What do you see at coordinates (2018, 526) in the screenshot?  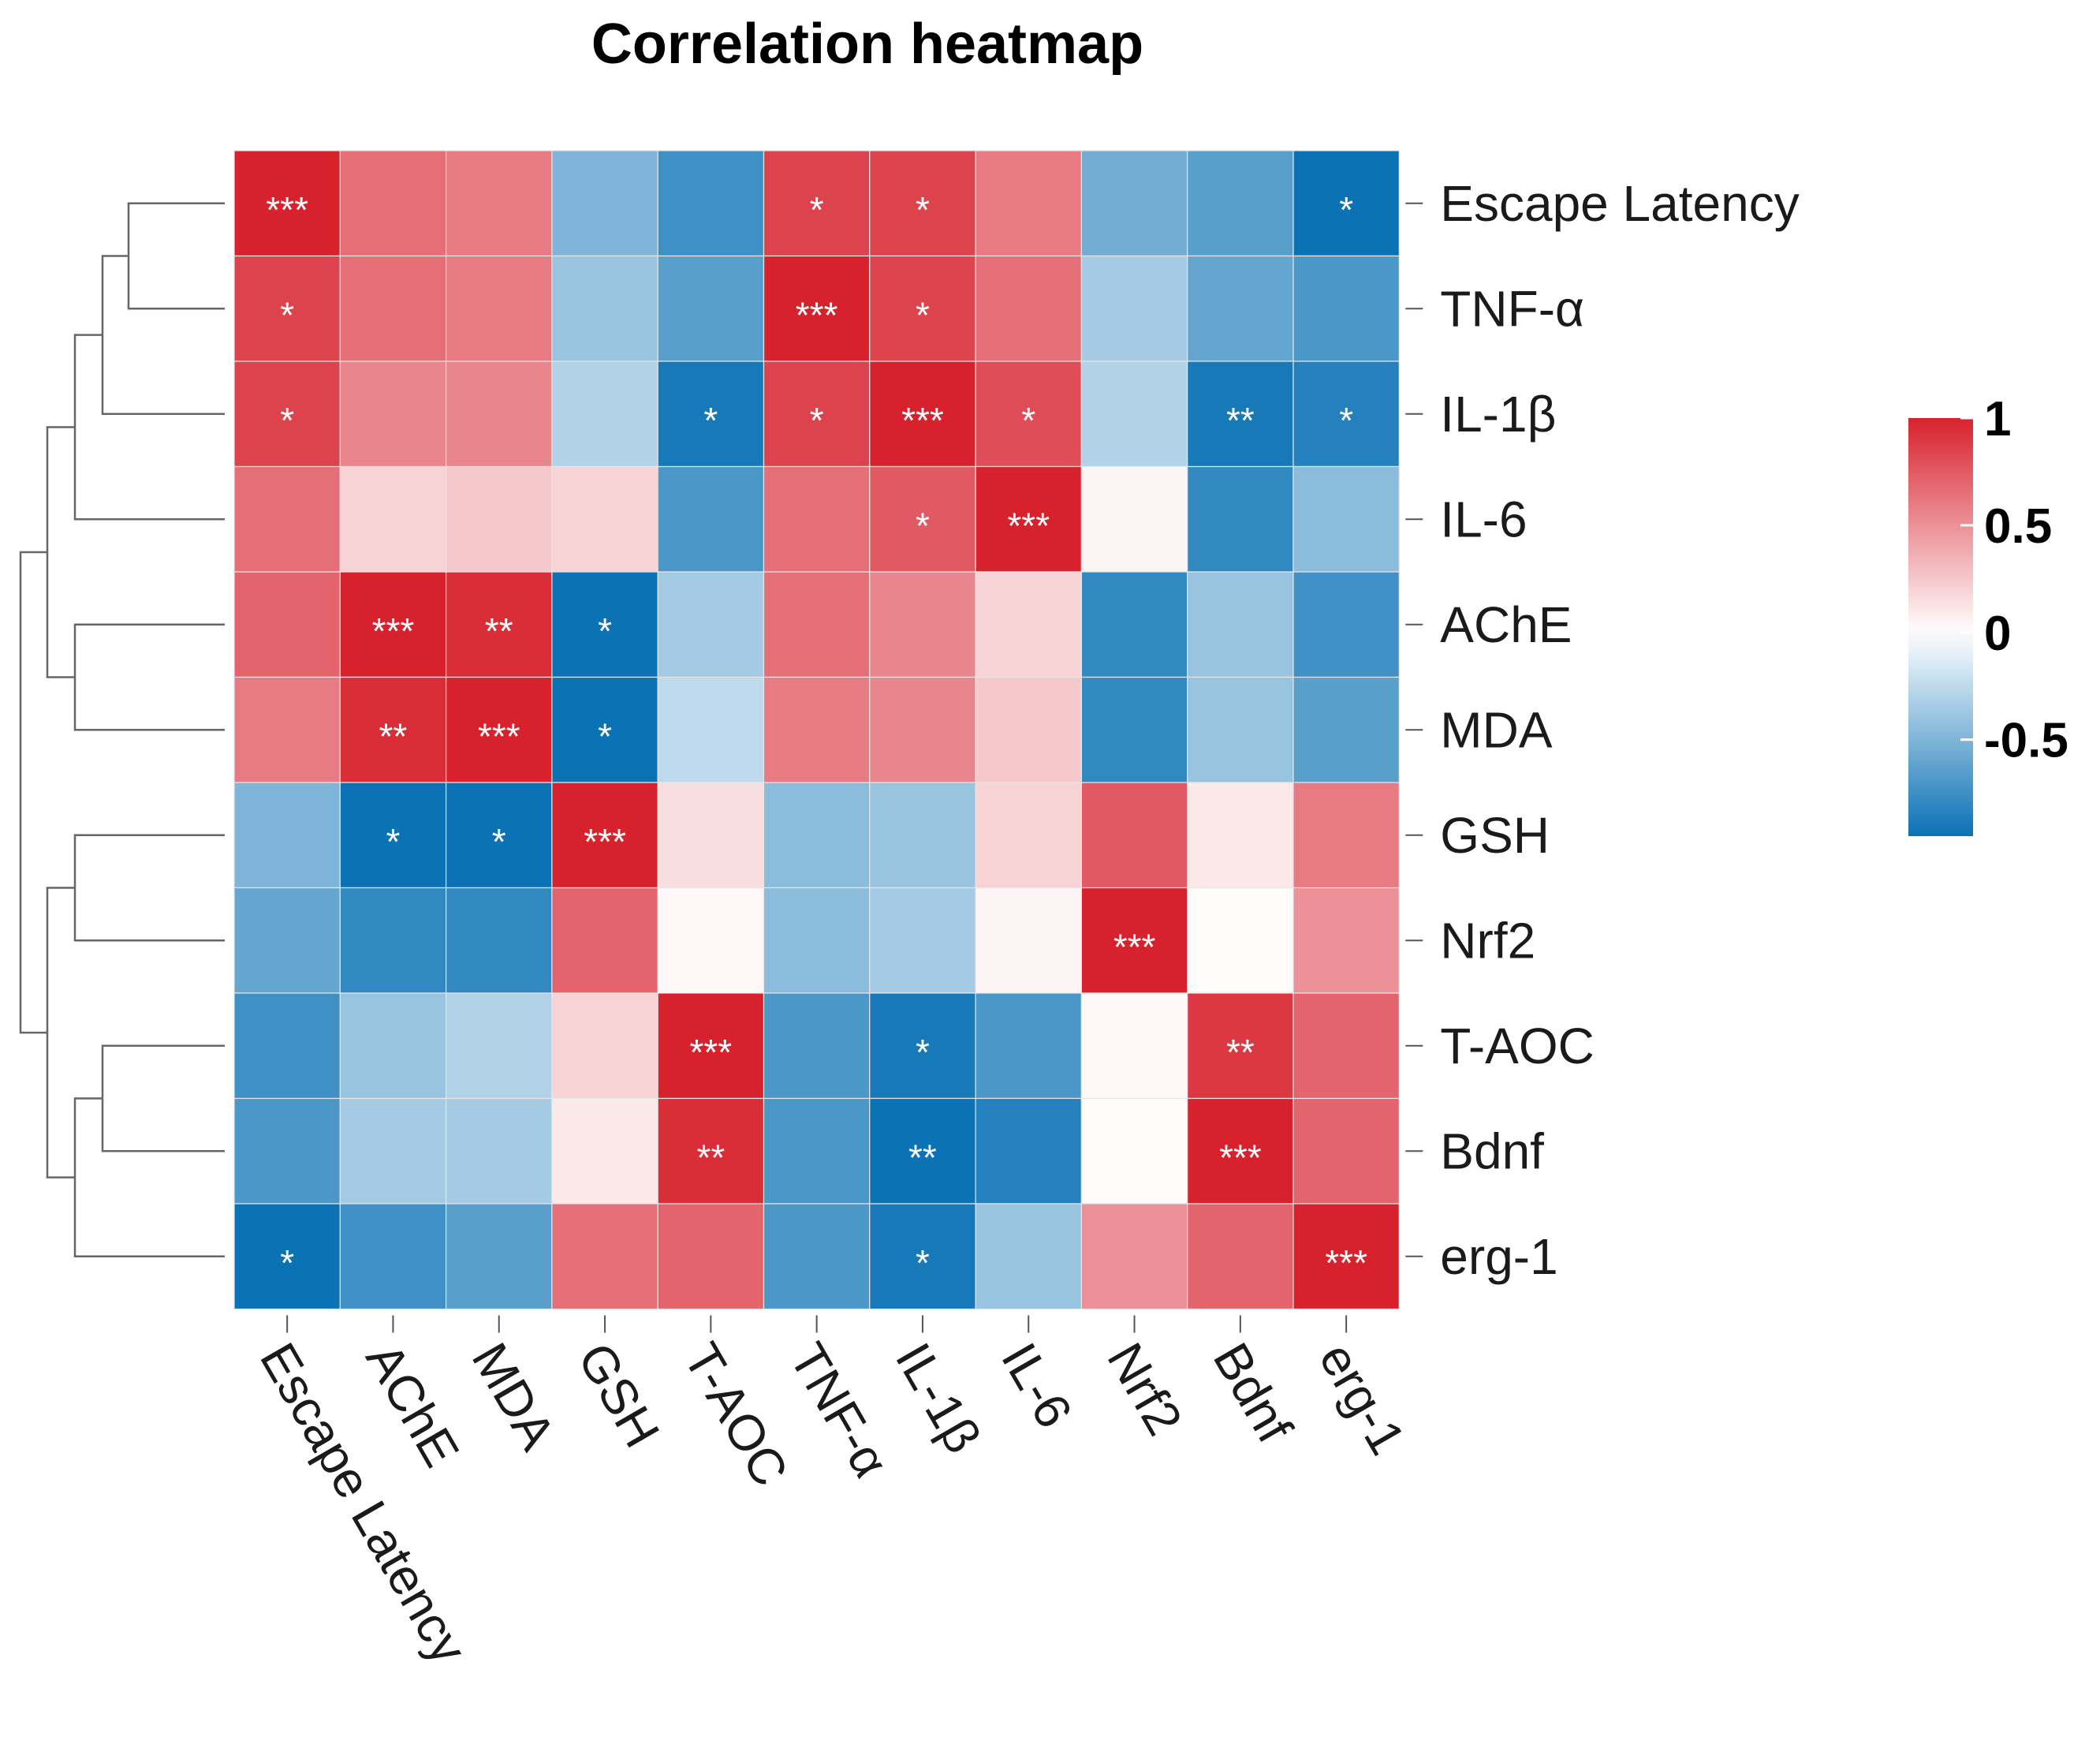 I see `color-scale-tick-label: 0.5` at bounding box center [2018, 526].